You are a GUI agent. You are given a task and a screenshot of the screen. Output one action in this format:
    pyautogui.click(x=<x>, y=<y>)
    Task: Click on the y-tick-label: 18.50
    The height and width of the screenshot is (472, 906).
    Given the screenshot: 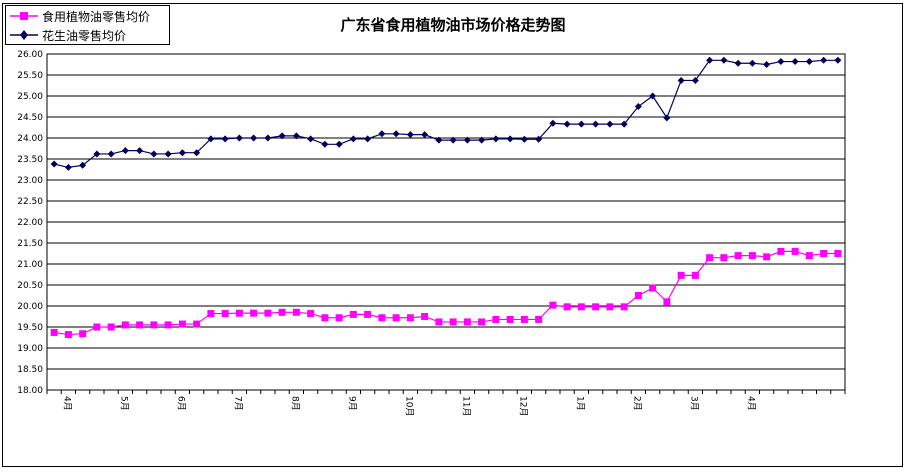 What is the action you would take?
    pyautogui.click(x=30, y=370)
    